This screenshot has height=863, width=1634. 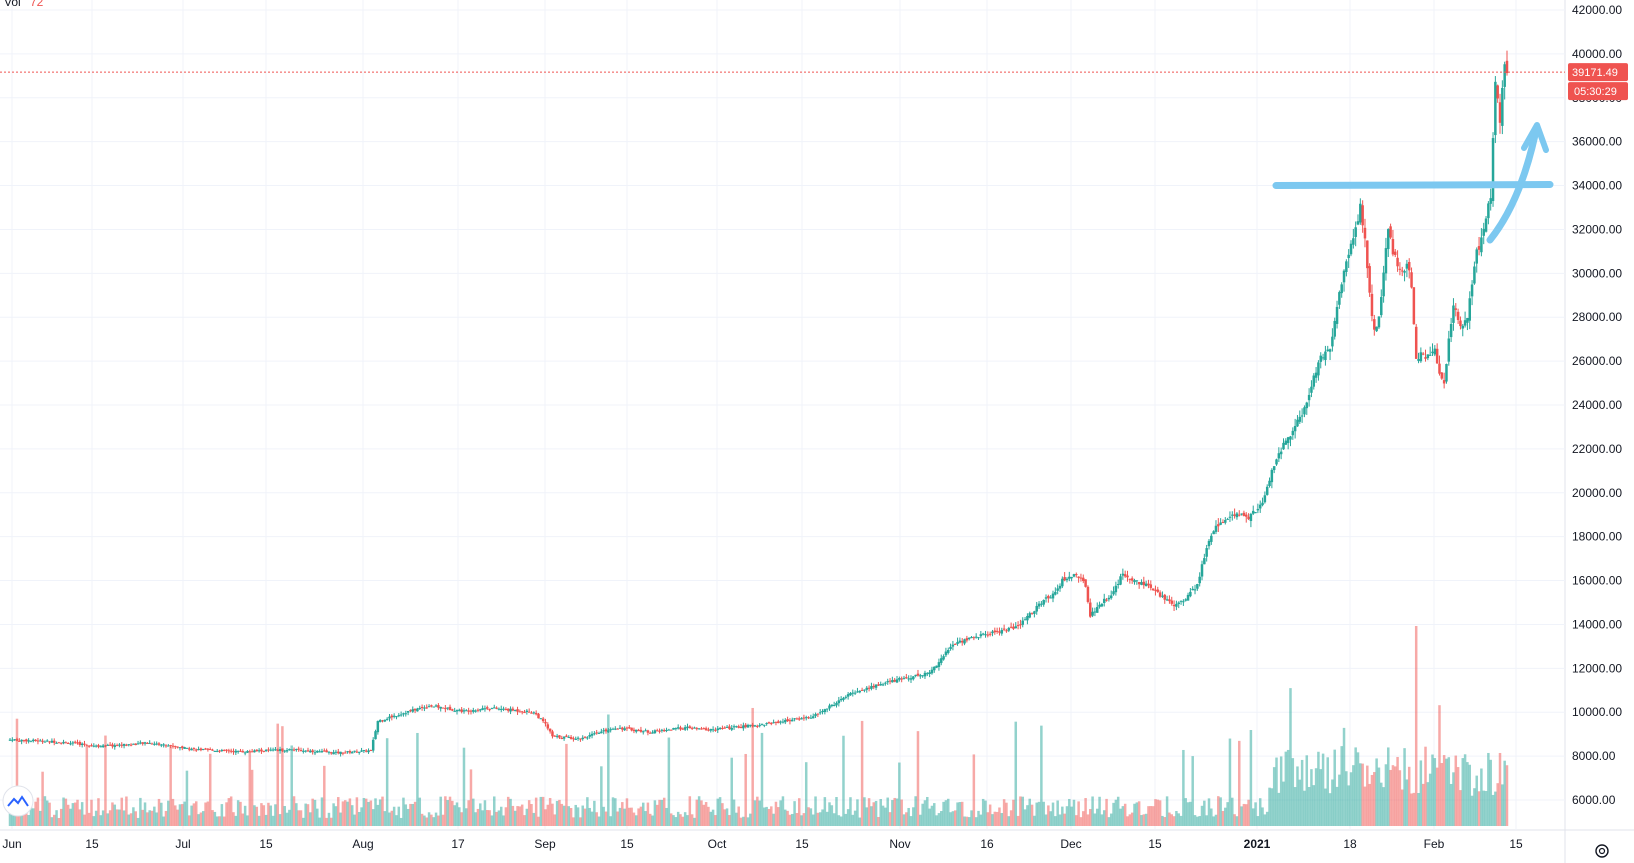 I want to click on tradingview-logo, so click(x=18, y=801).